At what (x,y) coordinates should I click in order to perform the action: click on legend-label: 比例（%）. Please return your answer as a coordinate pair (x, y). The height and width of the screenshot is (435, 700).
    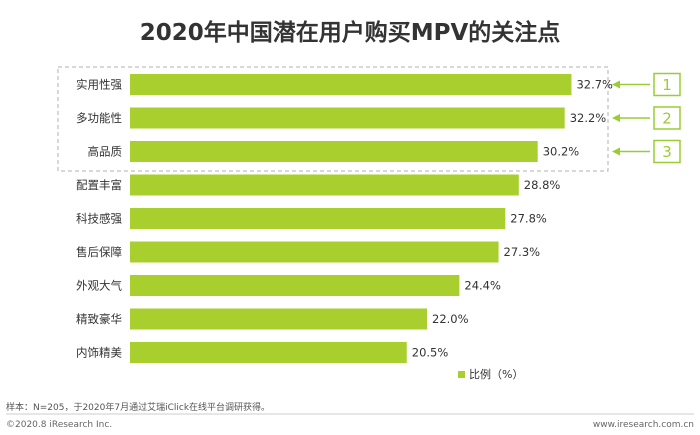
    Looking at the image, I should click on (496, 374).